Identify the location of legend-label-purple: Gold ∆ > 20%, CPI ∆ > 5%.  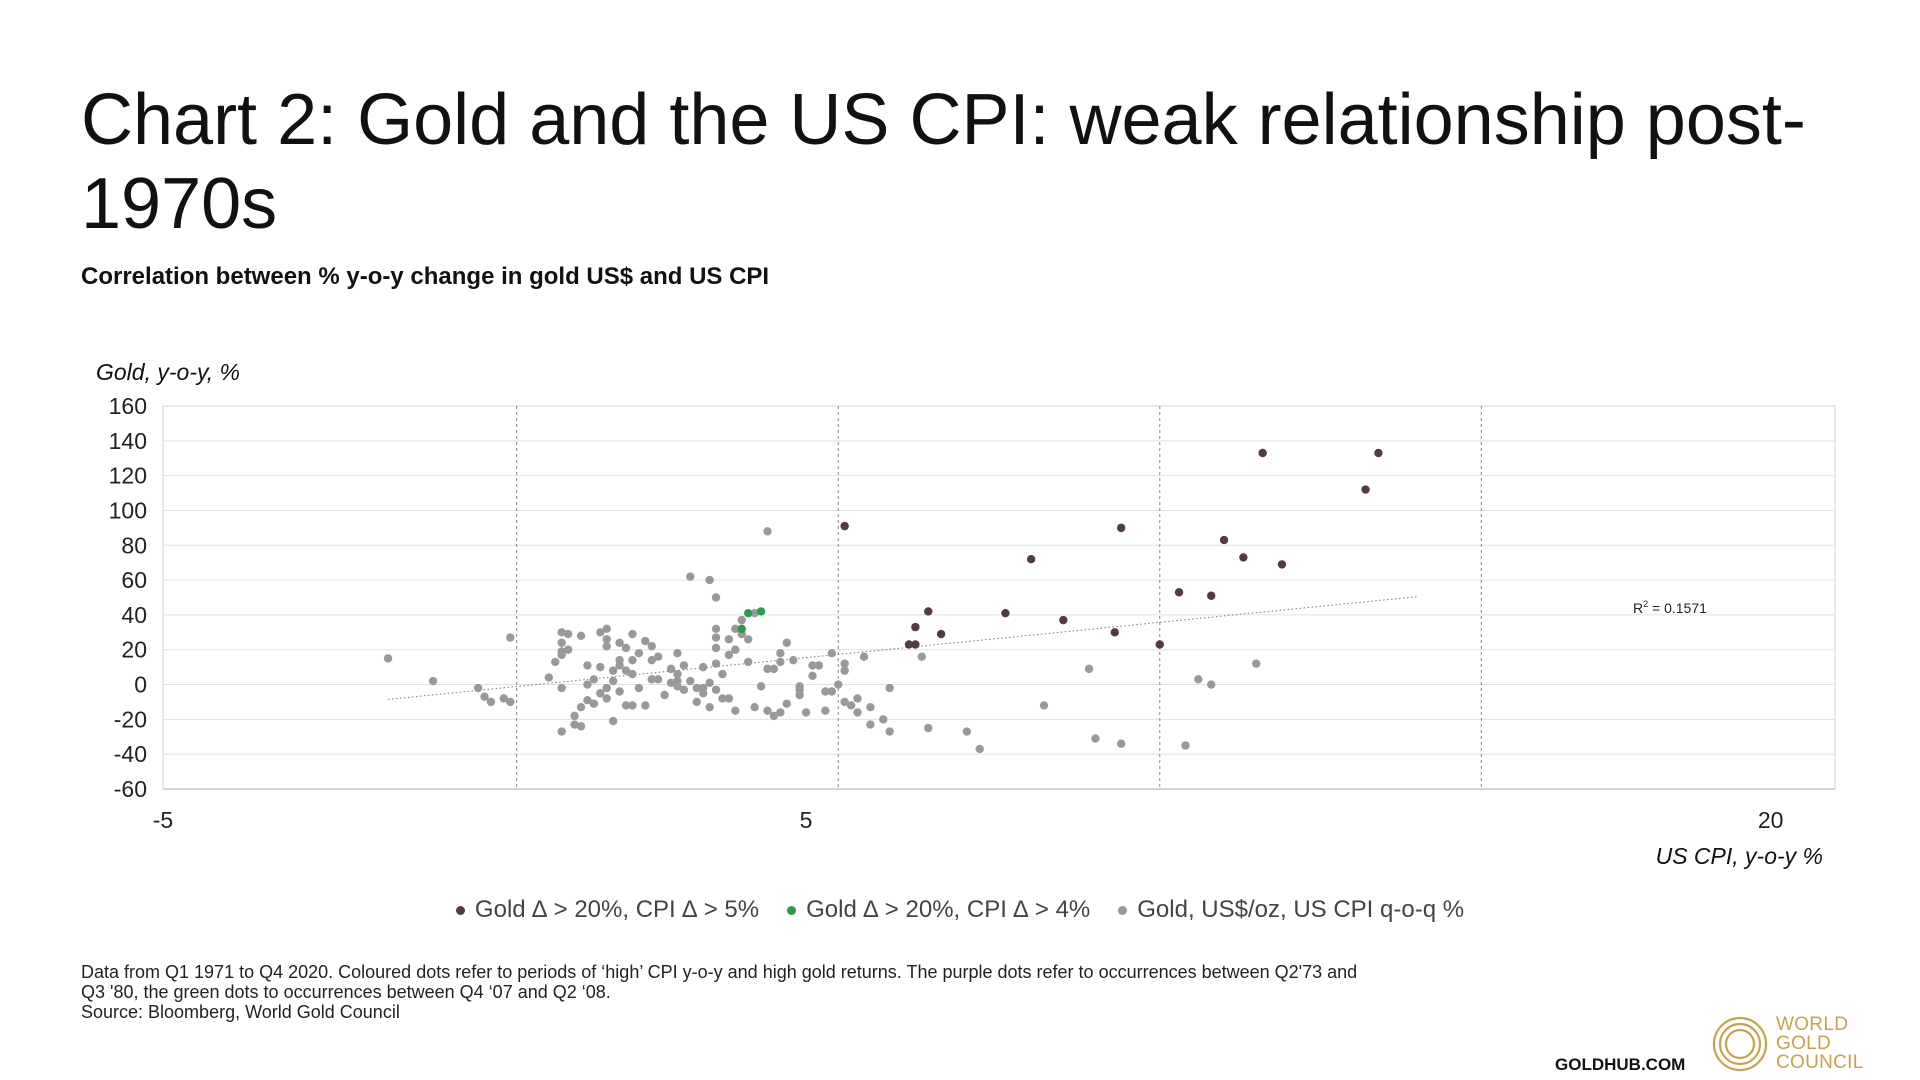
(617, 909).